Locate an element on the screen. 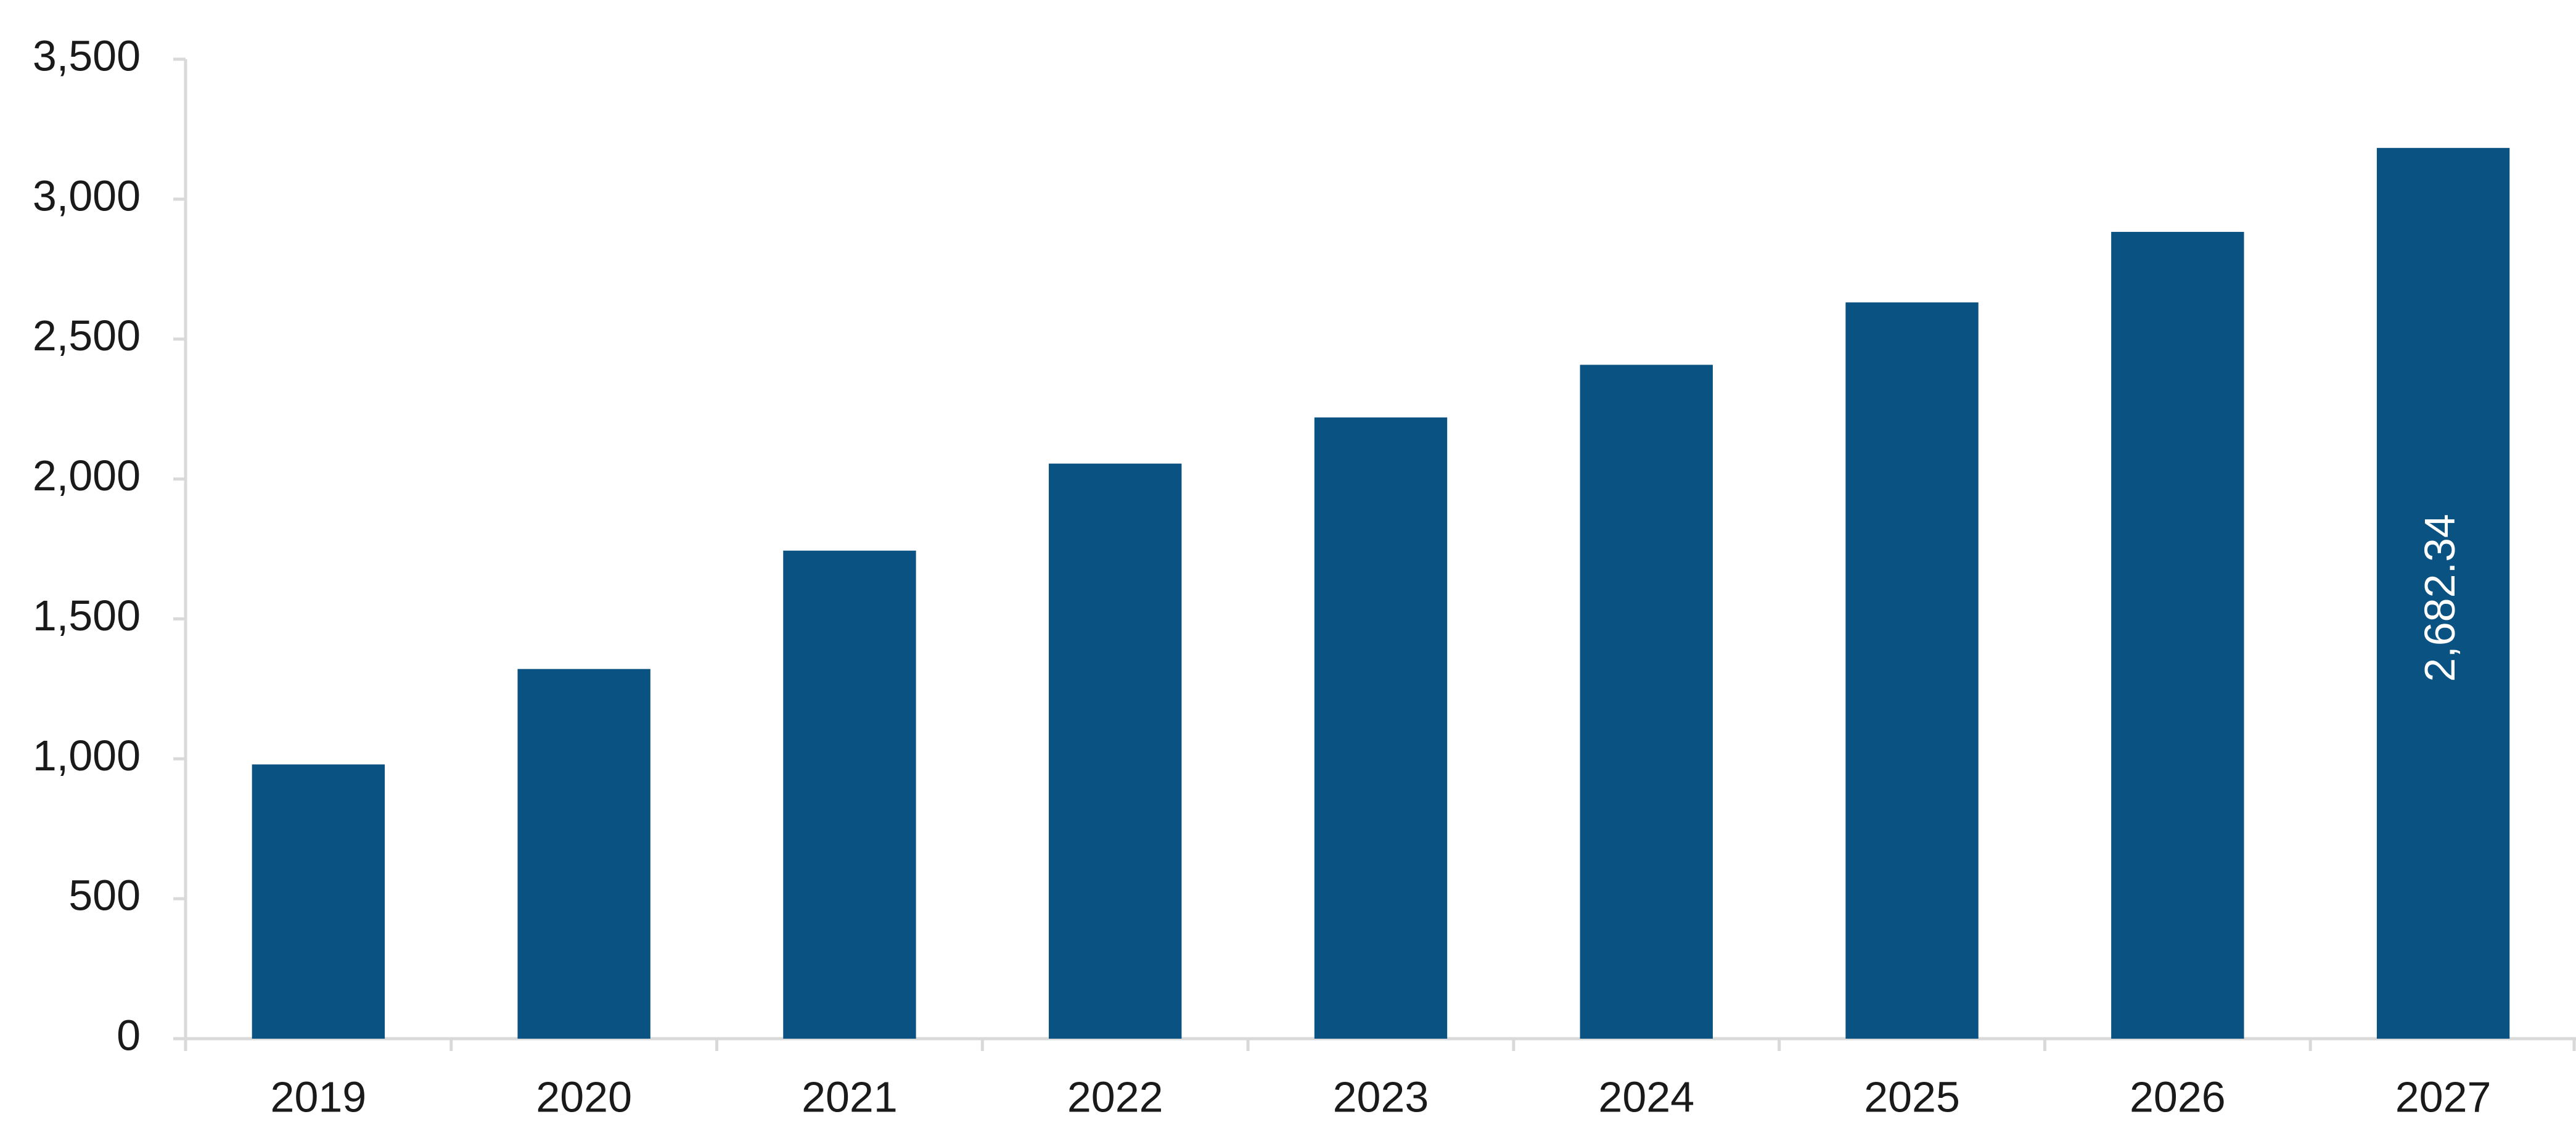 Image resolution: width=2576 pixels, height=1146 pixels. y-tick-label: 500 is located at coordinates (105, 896).